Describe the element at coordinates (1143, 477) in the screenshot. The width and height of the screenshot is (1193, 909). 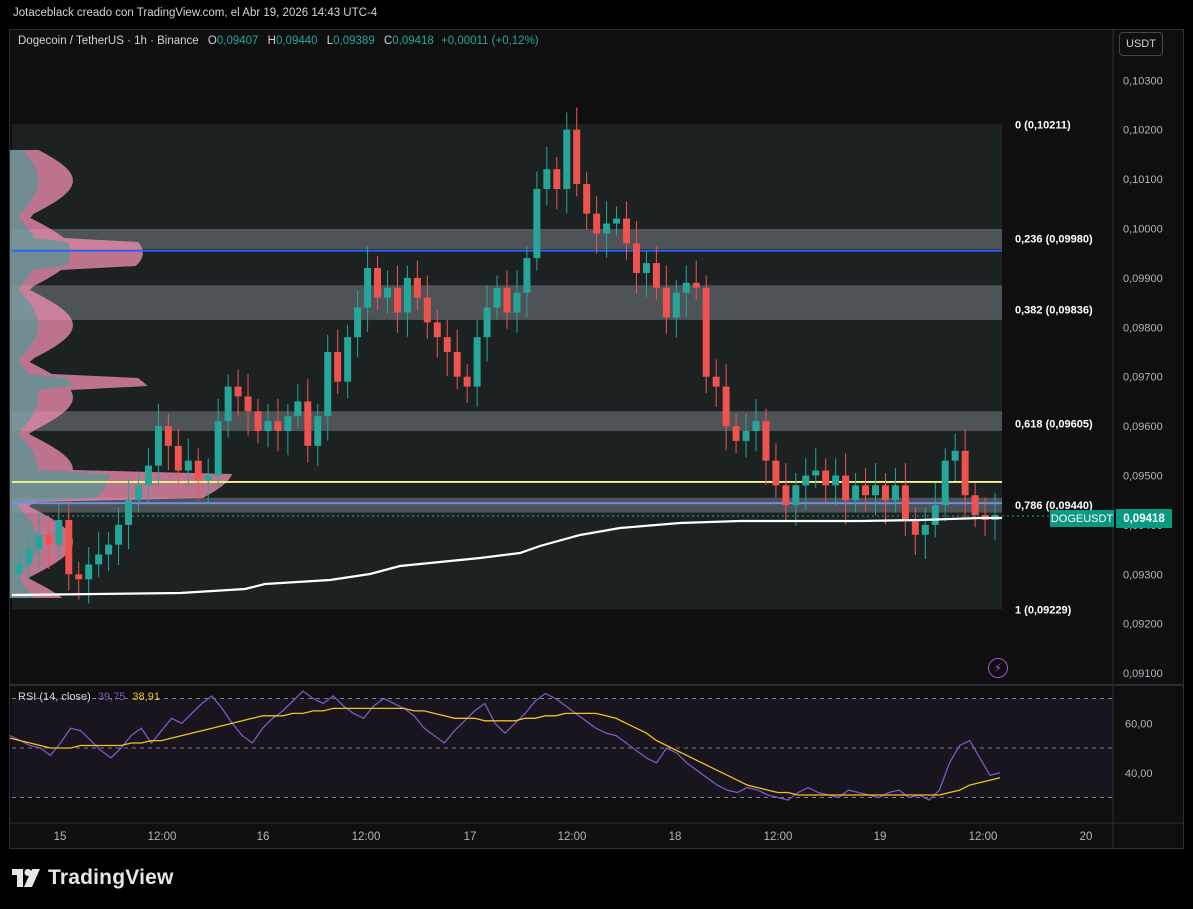
I see `price-tick-label: 0,09500` at that location.